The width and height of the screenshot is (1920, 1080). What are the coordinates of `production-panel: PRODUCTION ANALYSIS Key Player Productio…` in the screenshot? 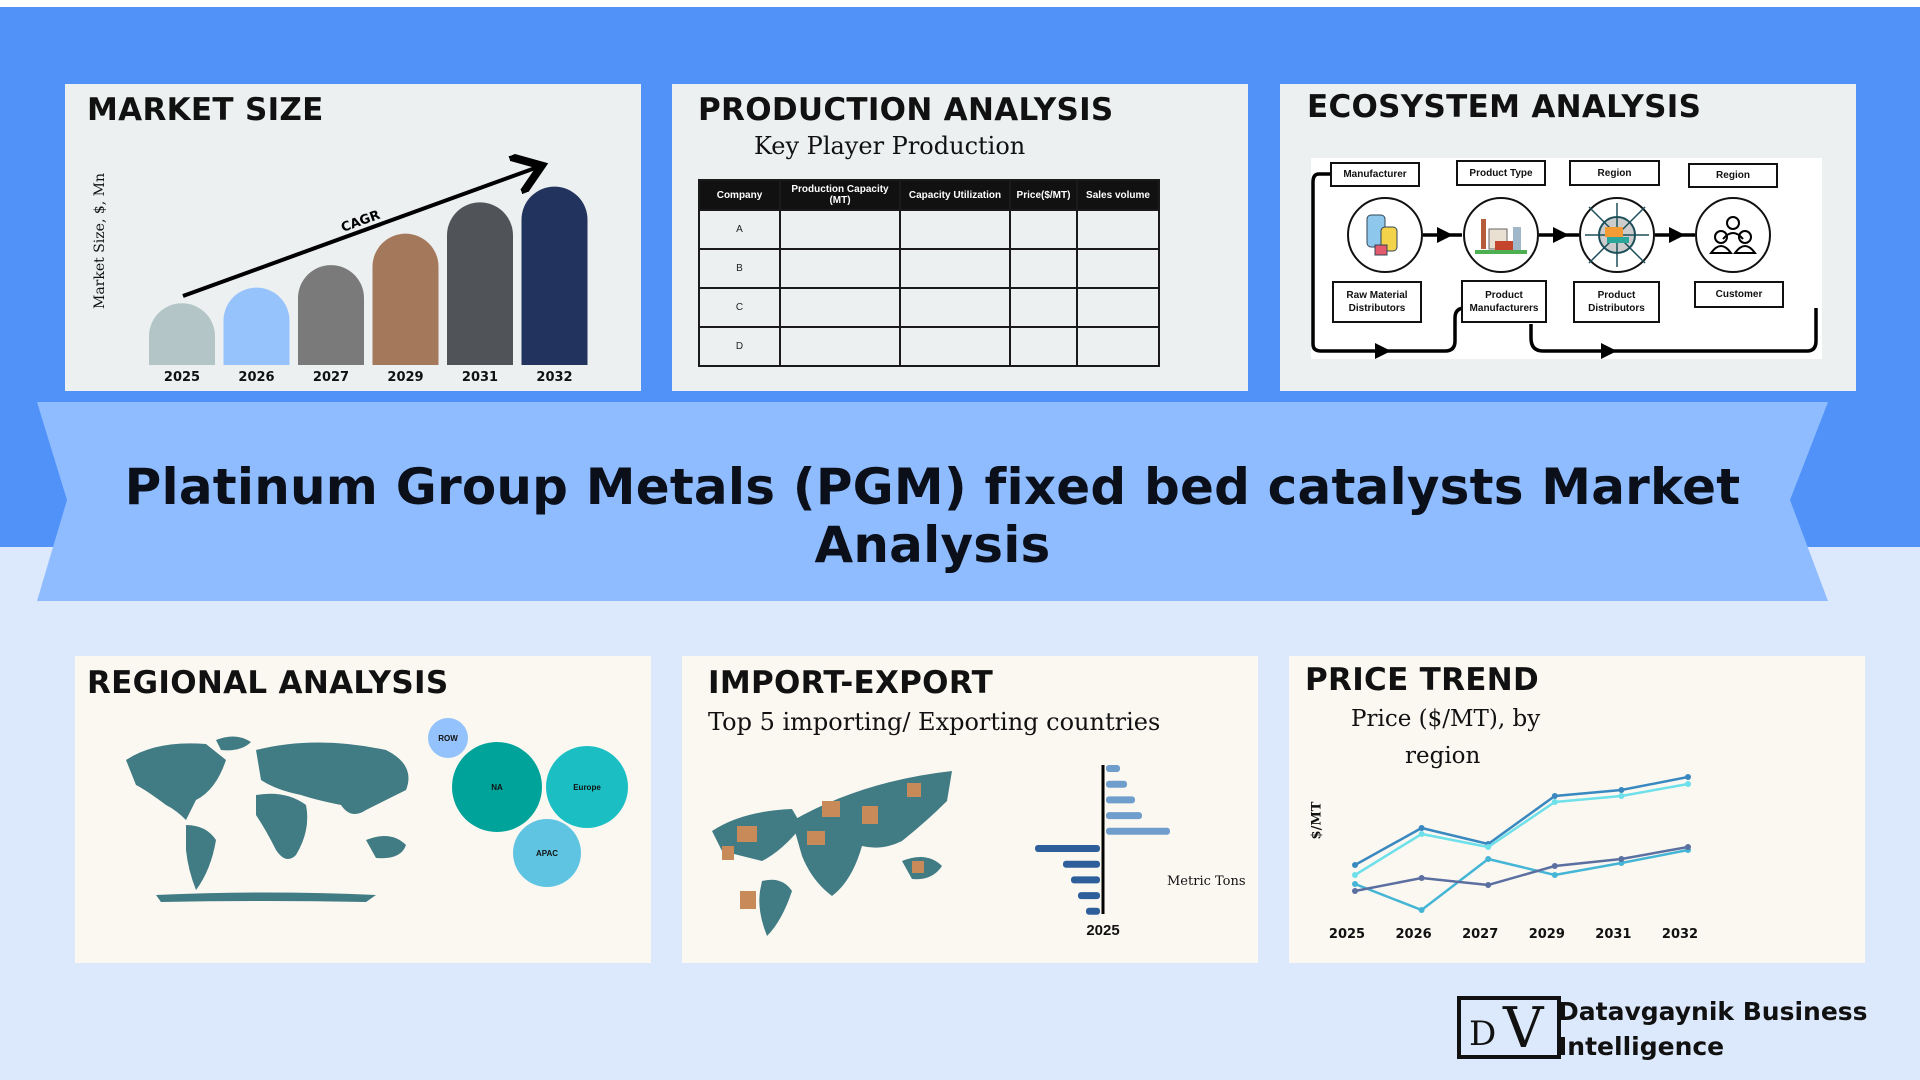 It's located at (960, 237).